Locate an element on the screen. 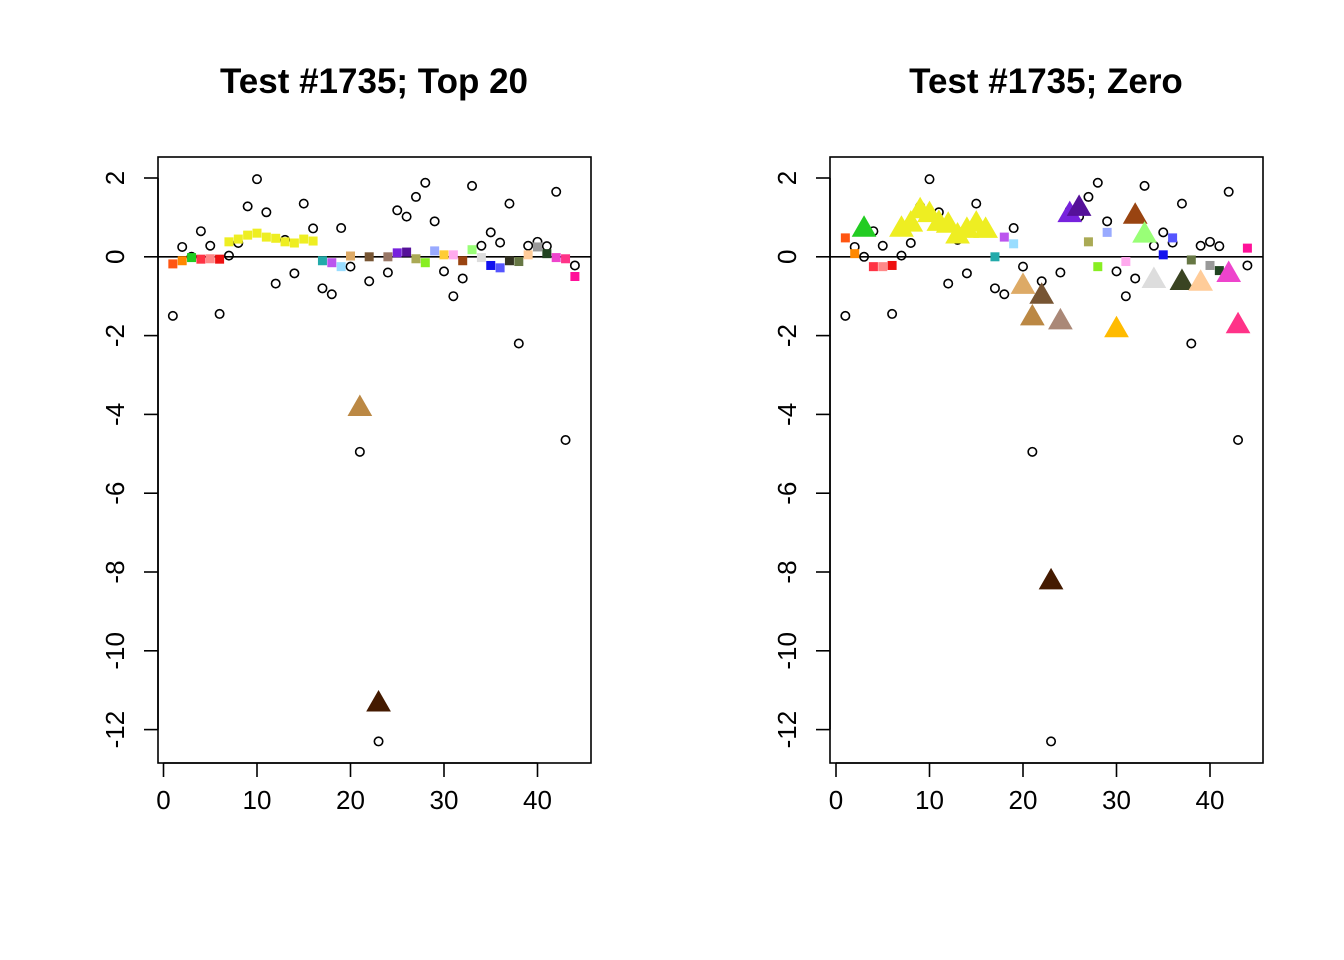 Image resolution: width=1344 pixels, height=960 pixels. y-tick-label: -2 is located at coordinates (115, 335).